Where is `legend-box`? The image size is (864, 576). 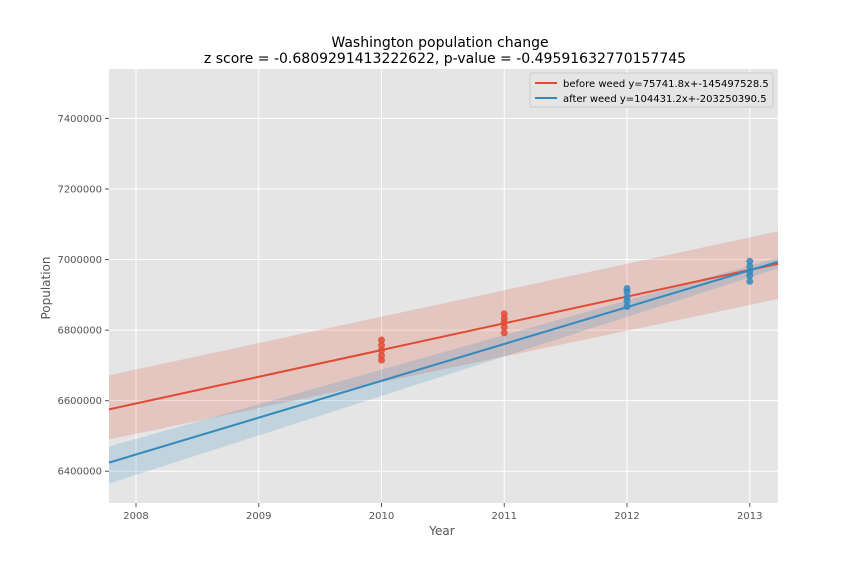 legend-box is located at coordinates (651, 90).